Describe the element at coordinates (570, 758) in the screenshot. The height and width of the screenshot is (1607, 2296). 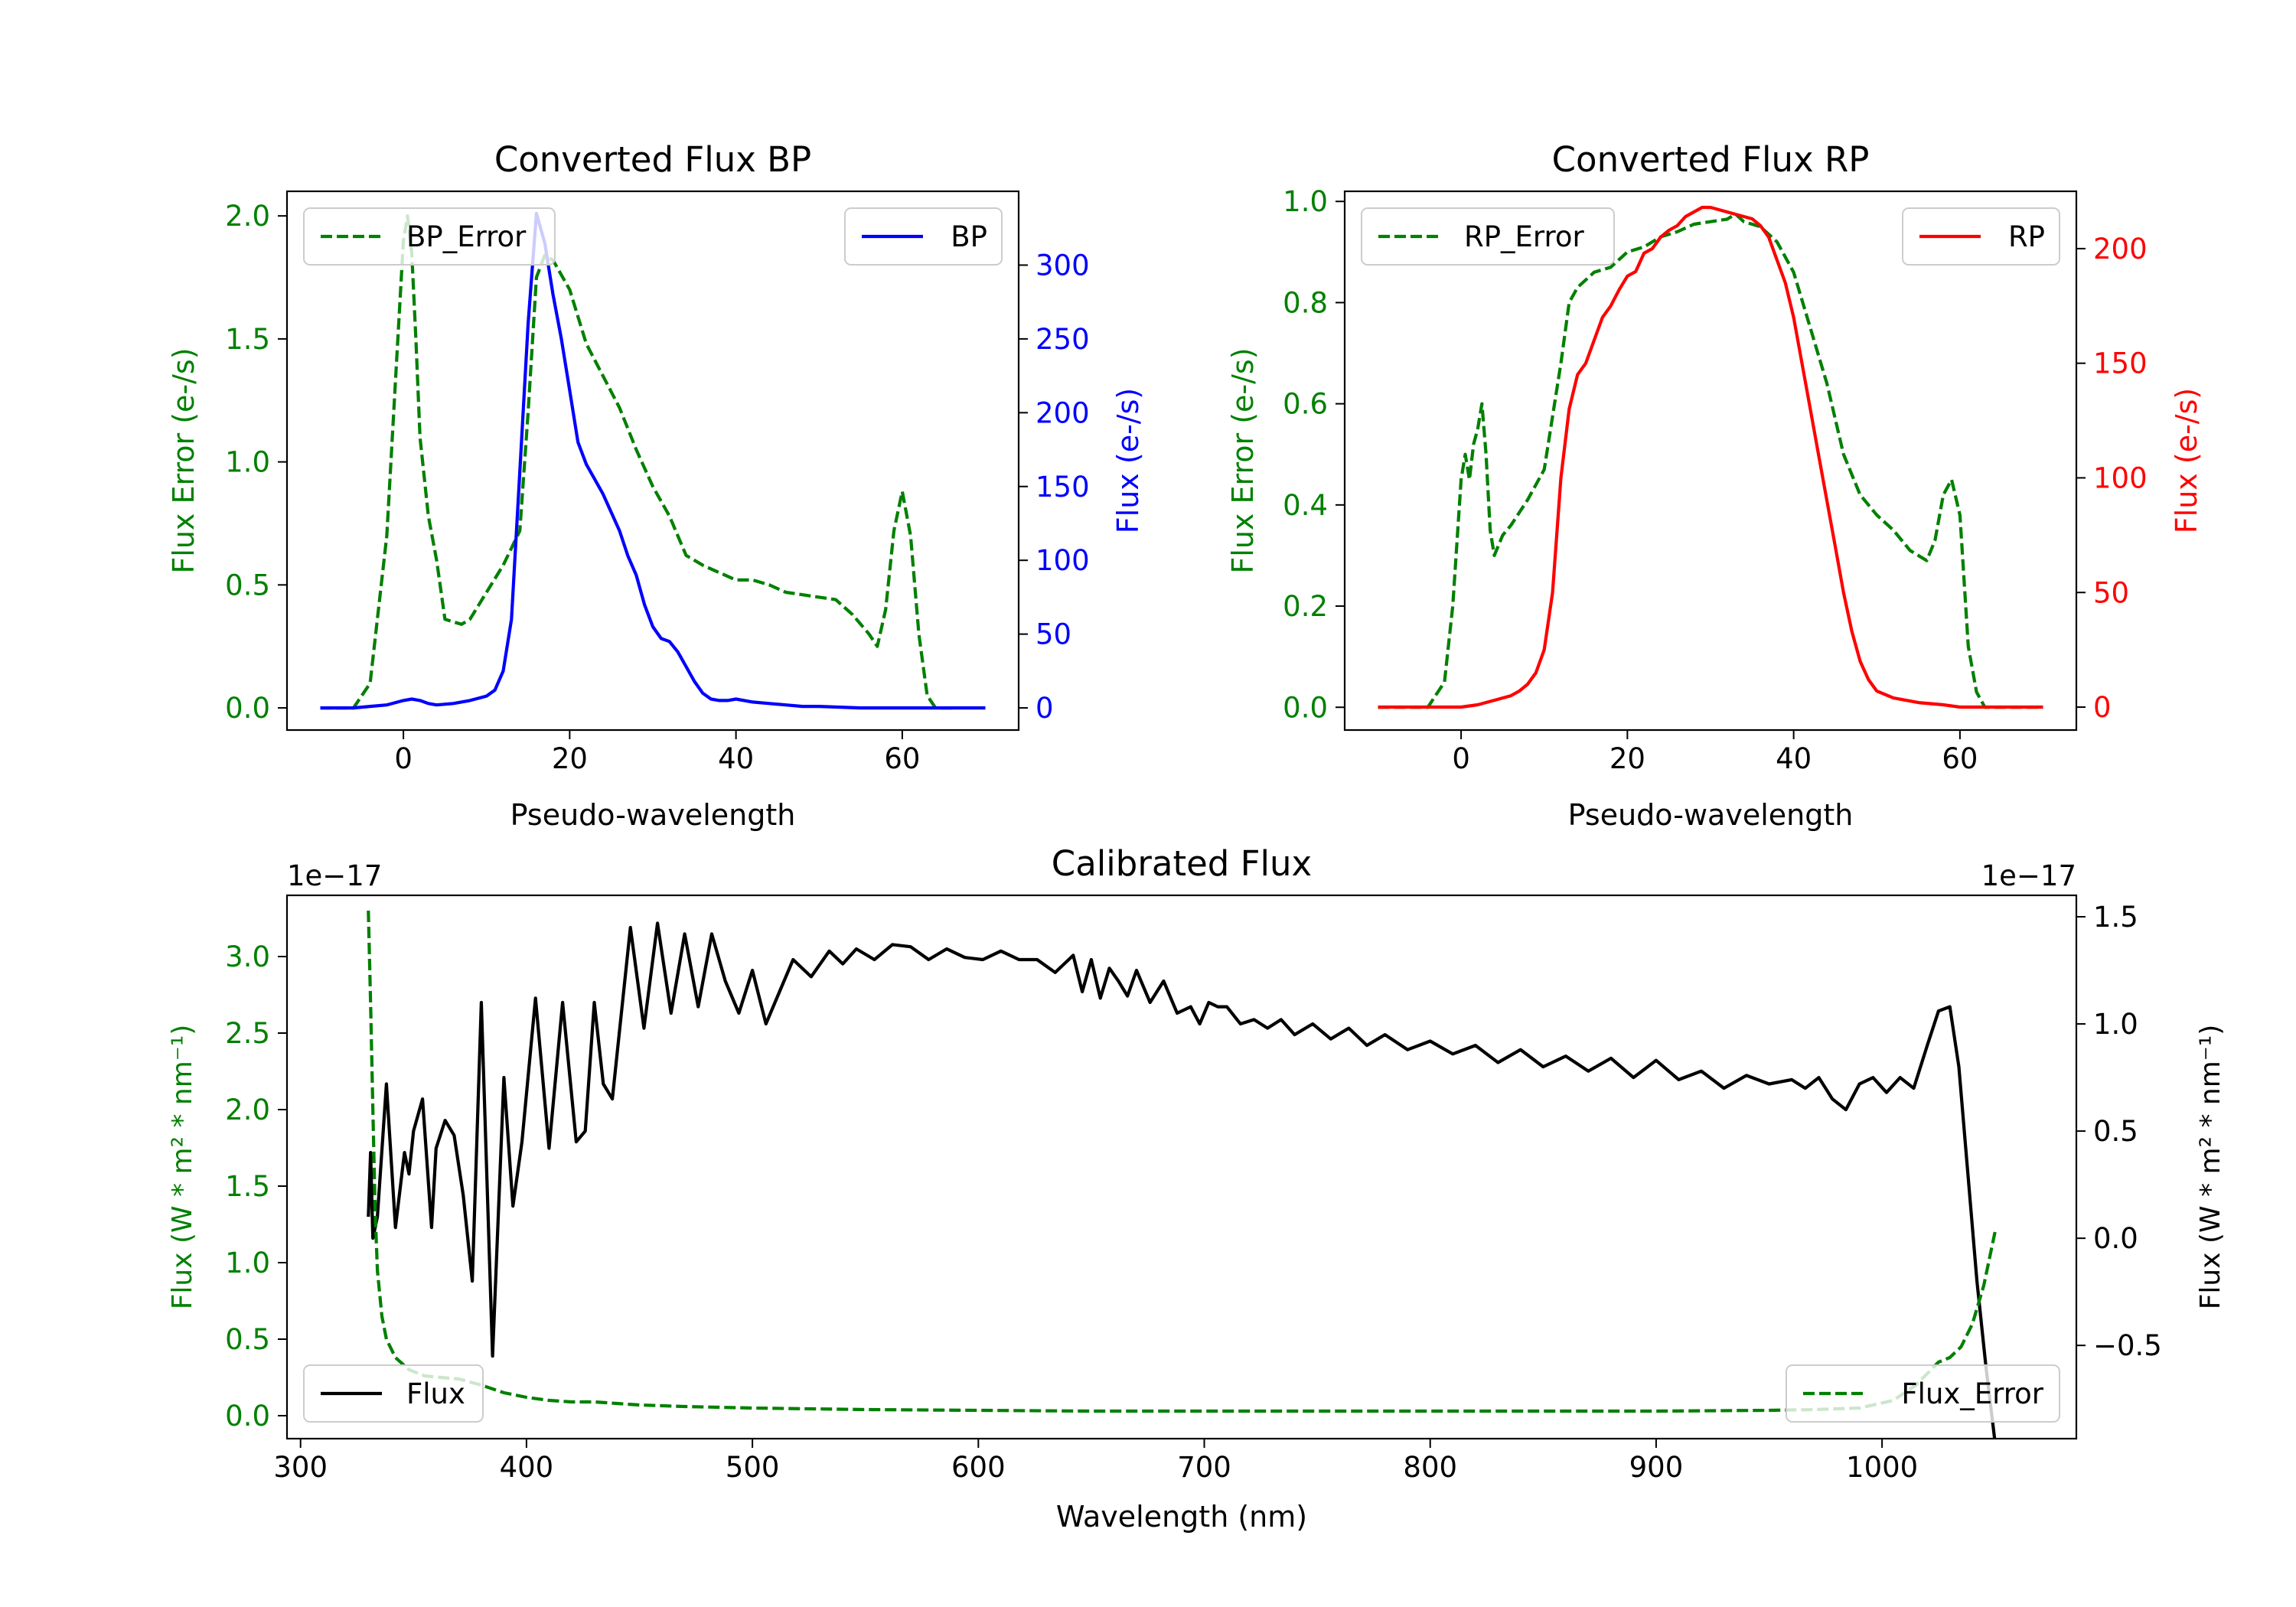
I see `bp-x-tick-label: 20` at that location.